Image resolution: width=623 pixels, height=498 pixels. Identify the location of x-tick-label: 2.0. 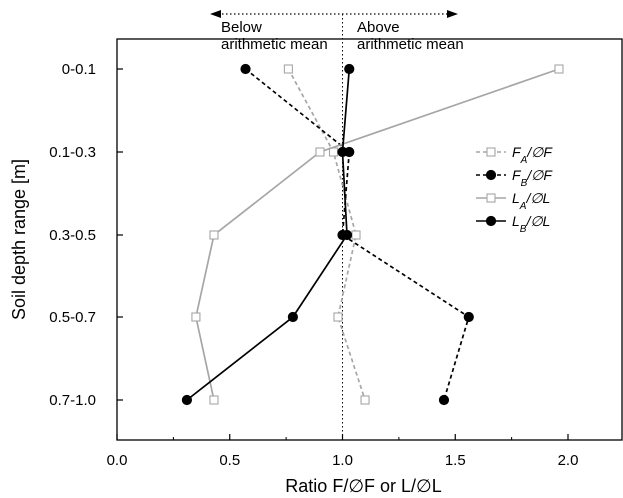
(568, 460).